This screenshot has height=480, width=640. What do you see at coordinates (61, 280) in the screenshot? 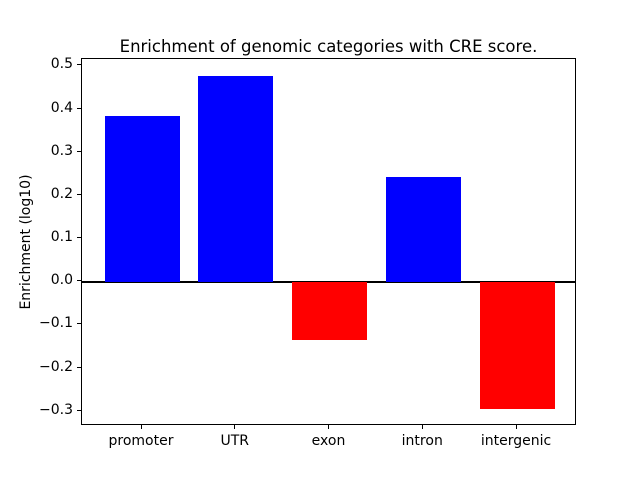
I see `y-tick-label: 0.0` at bounding box center [61, 280].